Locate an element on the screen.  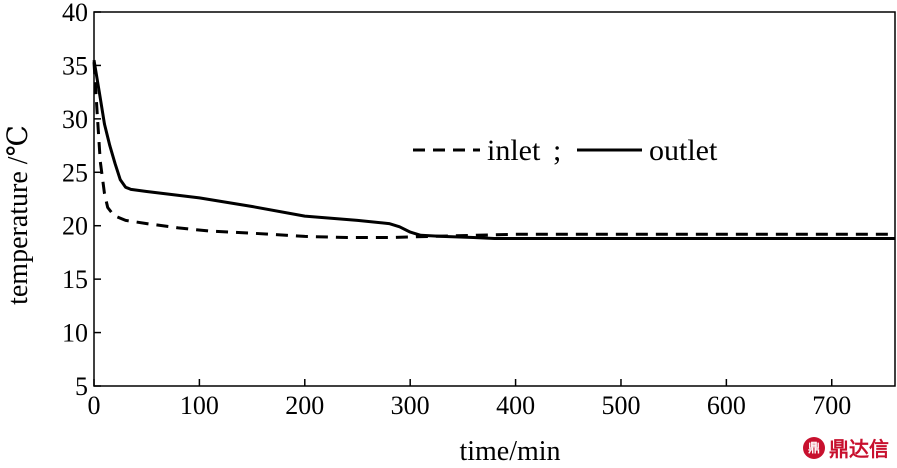
watermark-text: 鼎达信 is located at coordinates (859, 449).